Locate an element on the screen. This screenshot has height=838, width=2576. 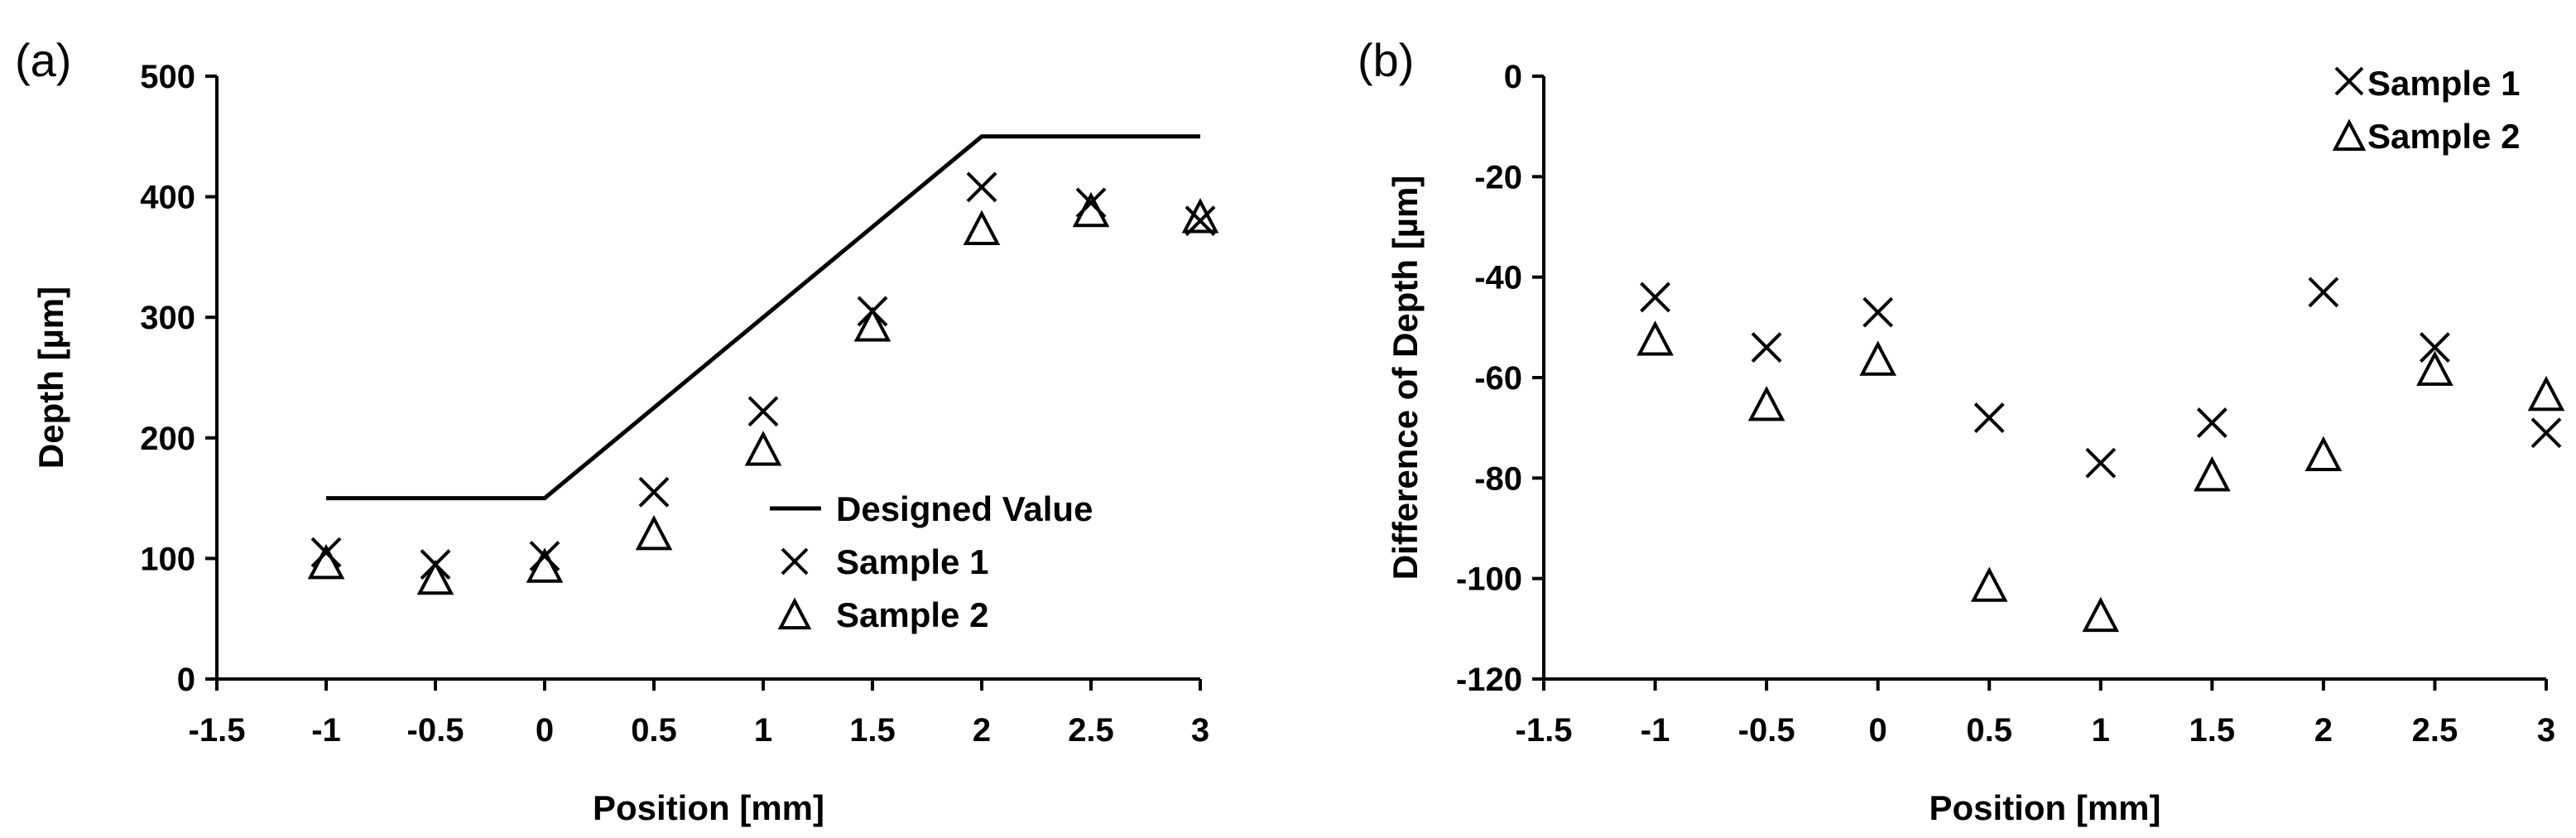
legend-label: Designed Value is located at coordinates (964, 508).